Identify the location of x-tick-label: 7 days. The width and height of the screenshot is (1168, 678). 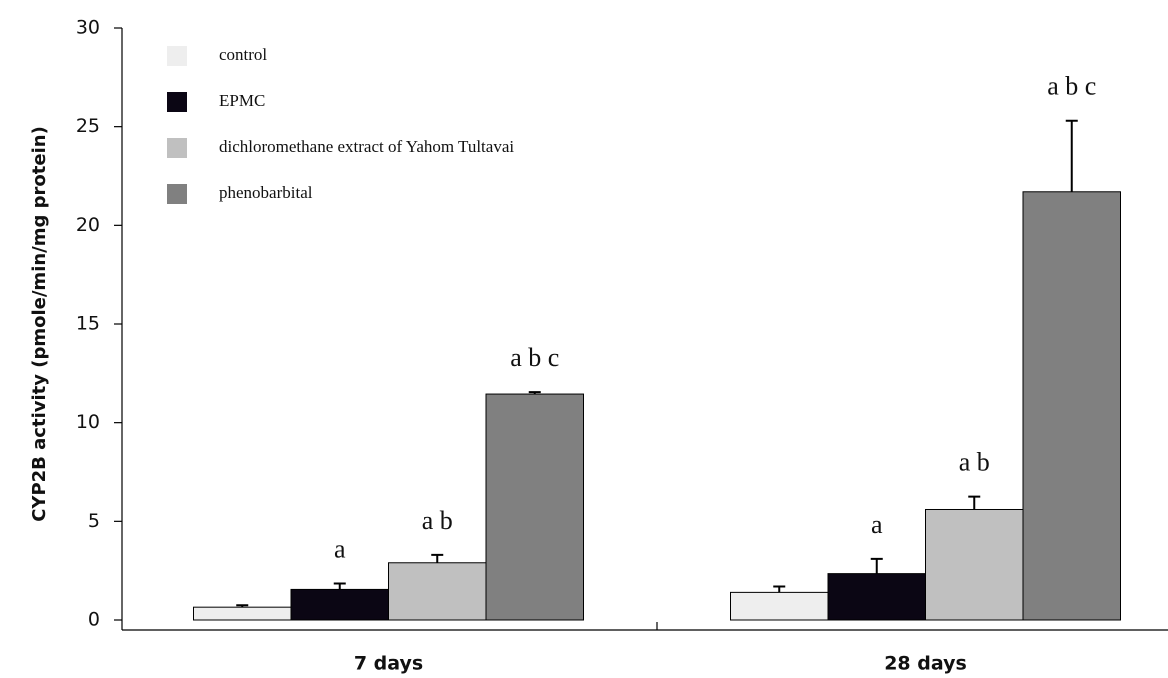
(388, 664).